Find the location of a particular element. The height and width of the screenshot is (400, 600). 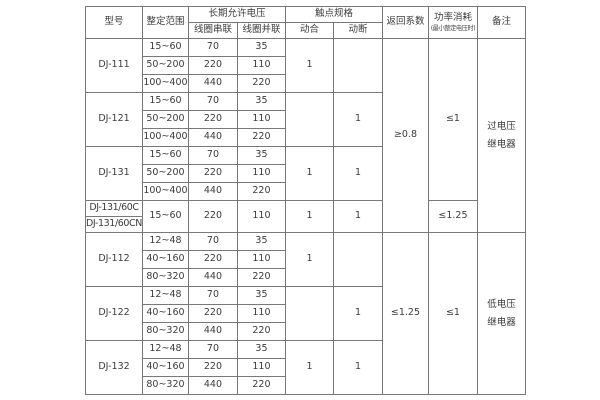

remark-line-1: 低电压 is located at coordinates (501, 304).